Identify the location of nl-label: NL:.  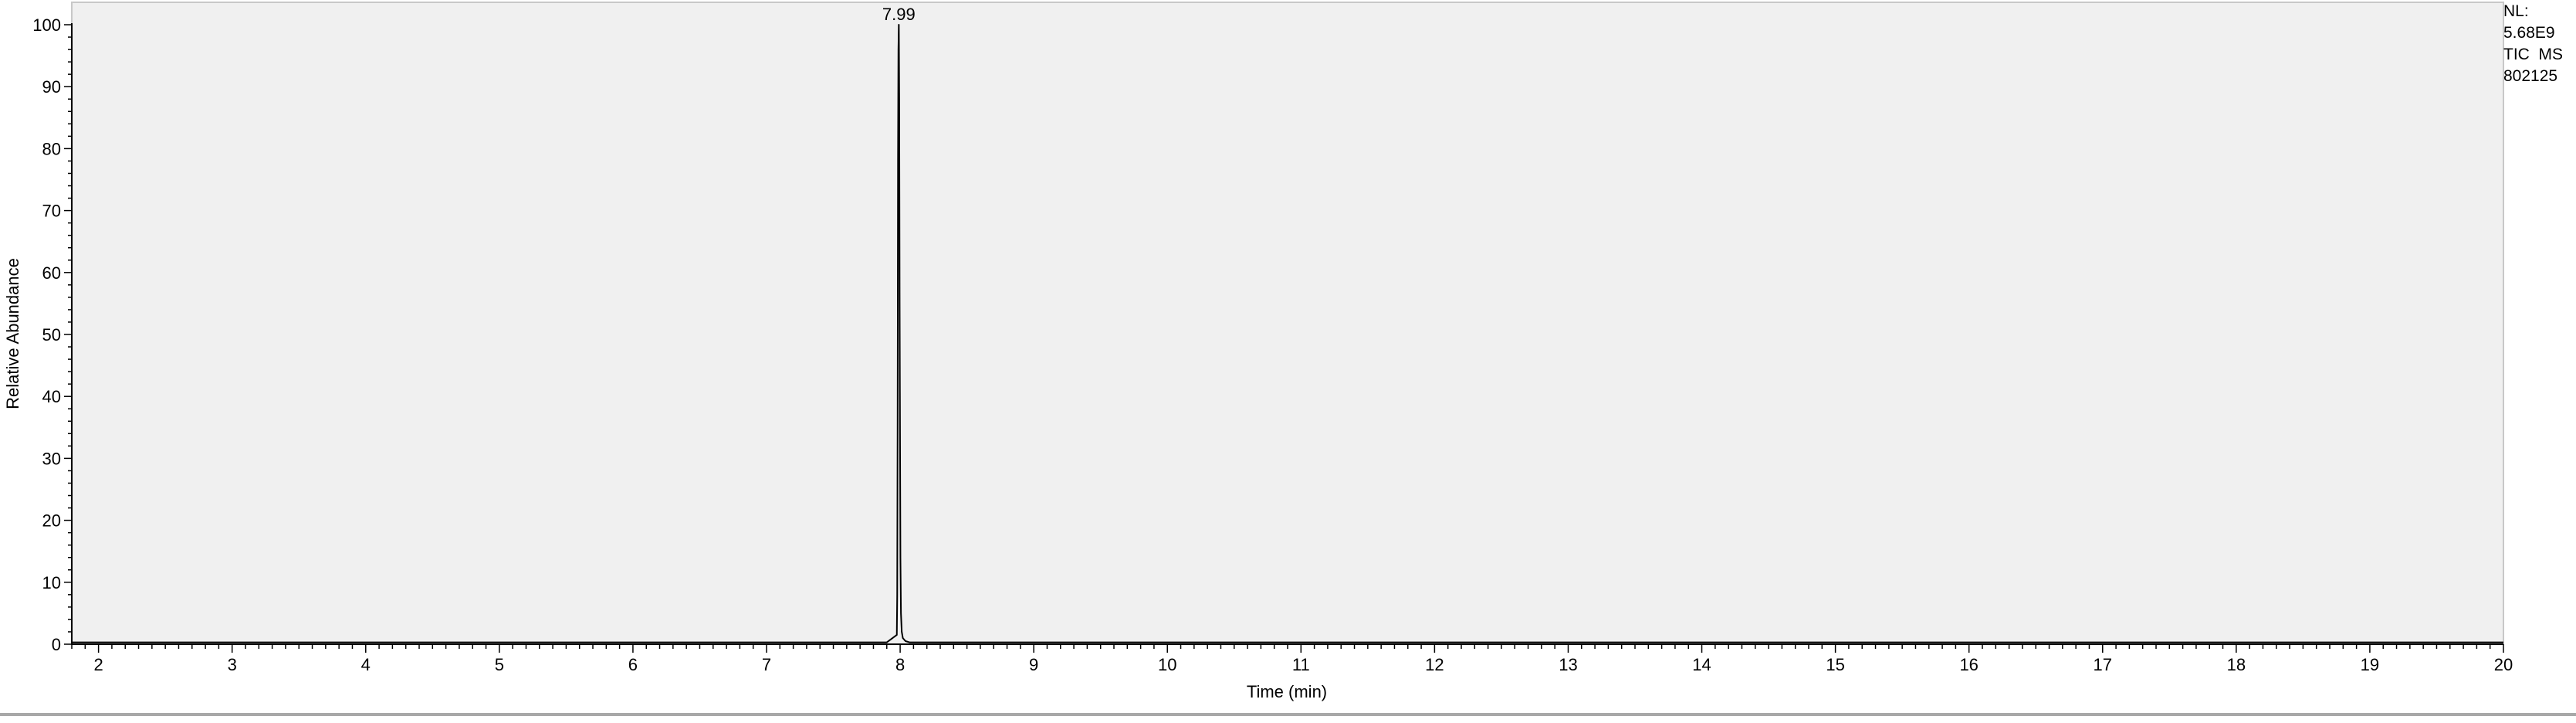
(2516, 11).